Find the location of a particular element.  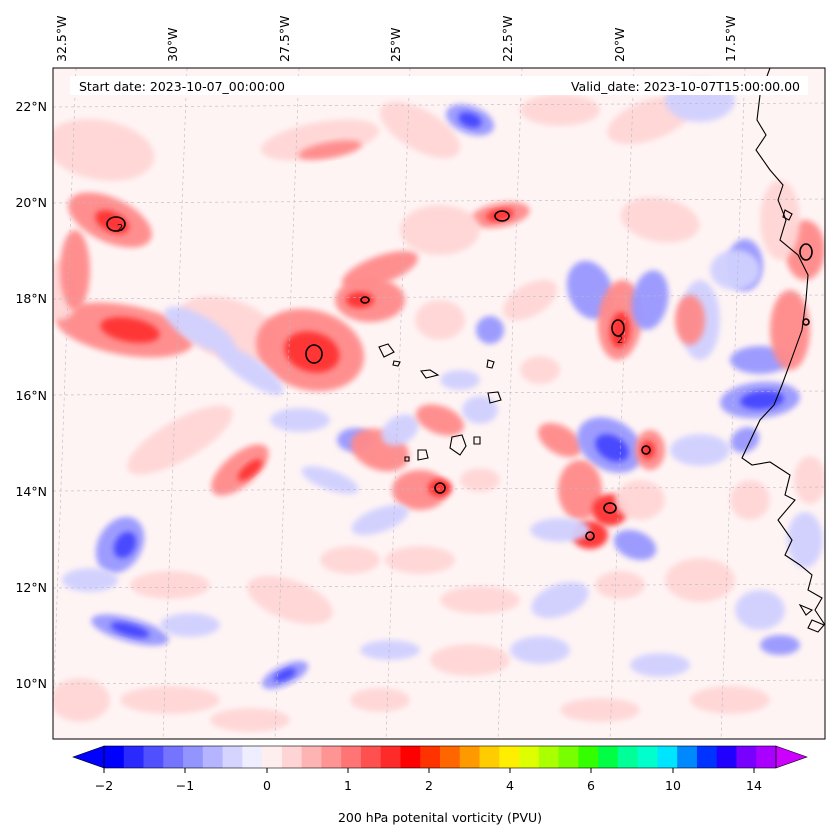

header-box is located at coordinates (439, 85).